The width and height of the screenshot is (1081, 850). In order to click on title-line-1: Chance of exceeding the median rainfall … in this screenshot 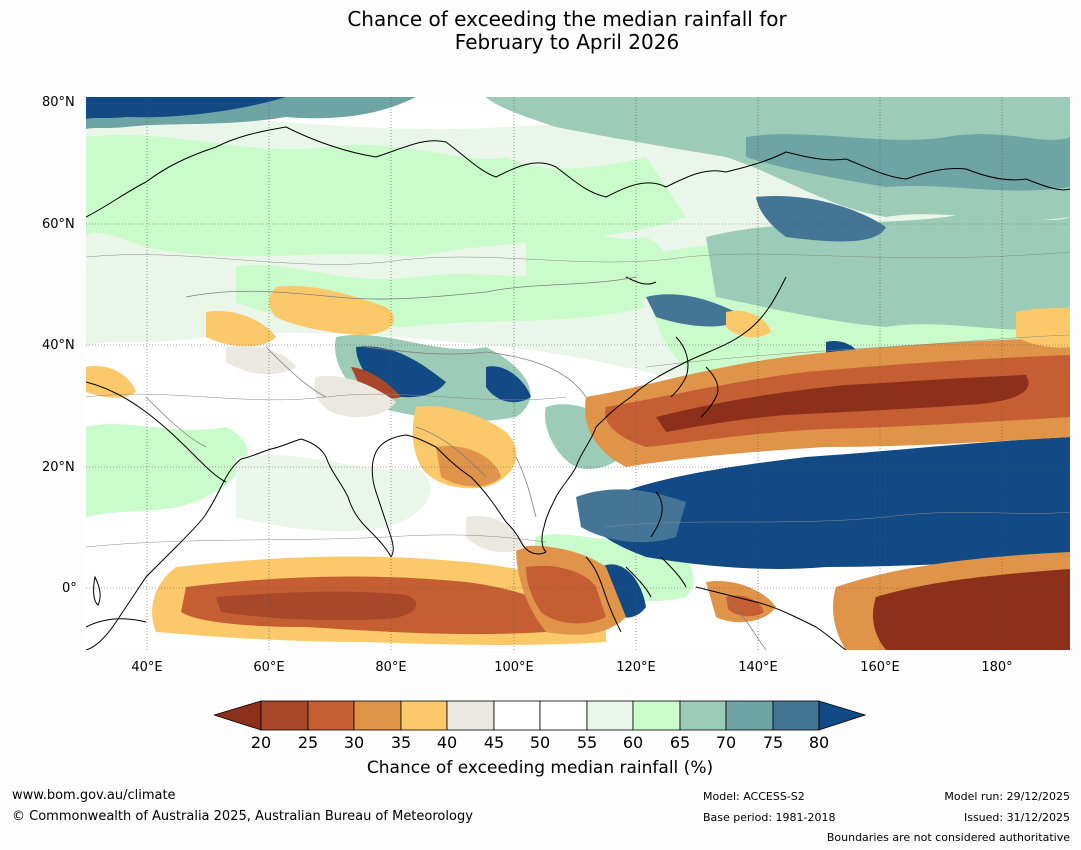, I will do `click(567, 19)`.